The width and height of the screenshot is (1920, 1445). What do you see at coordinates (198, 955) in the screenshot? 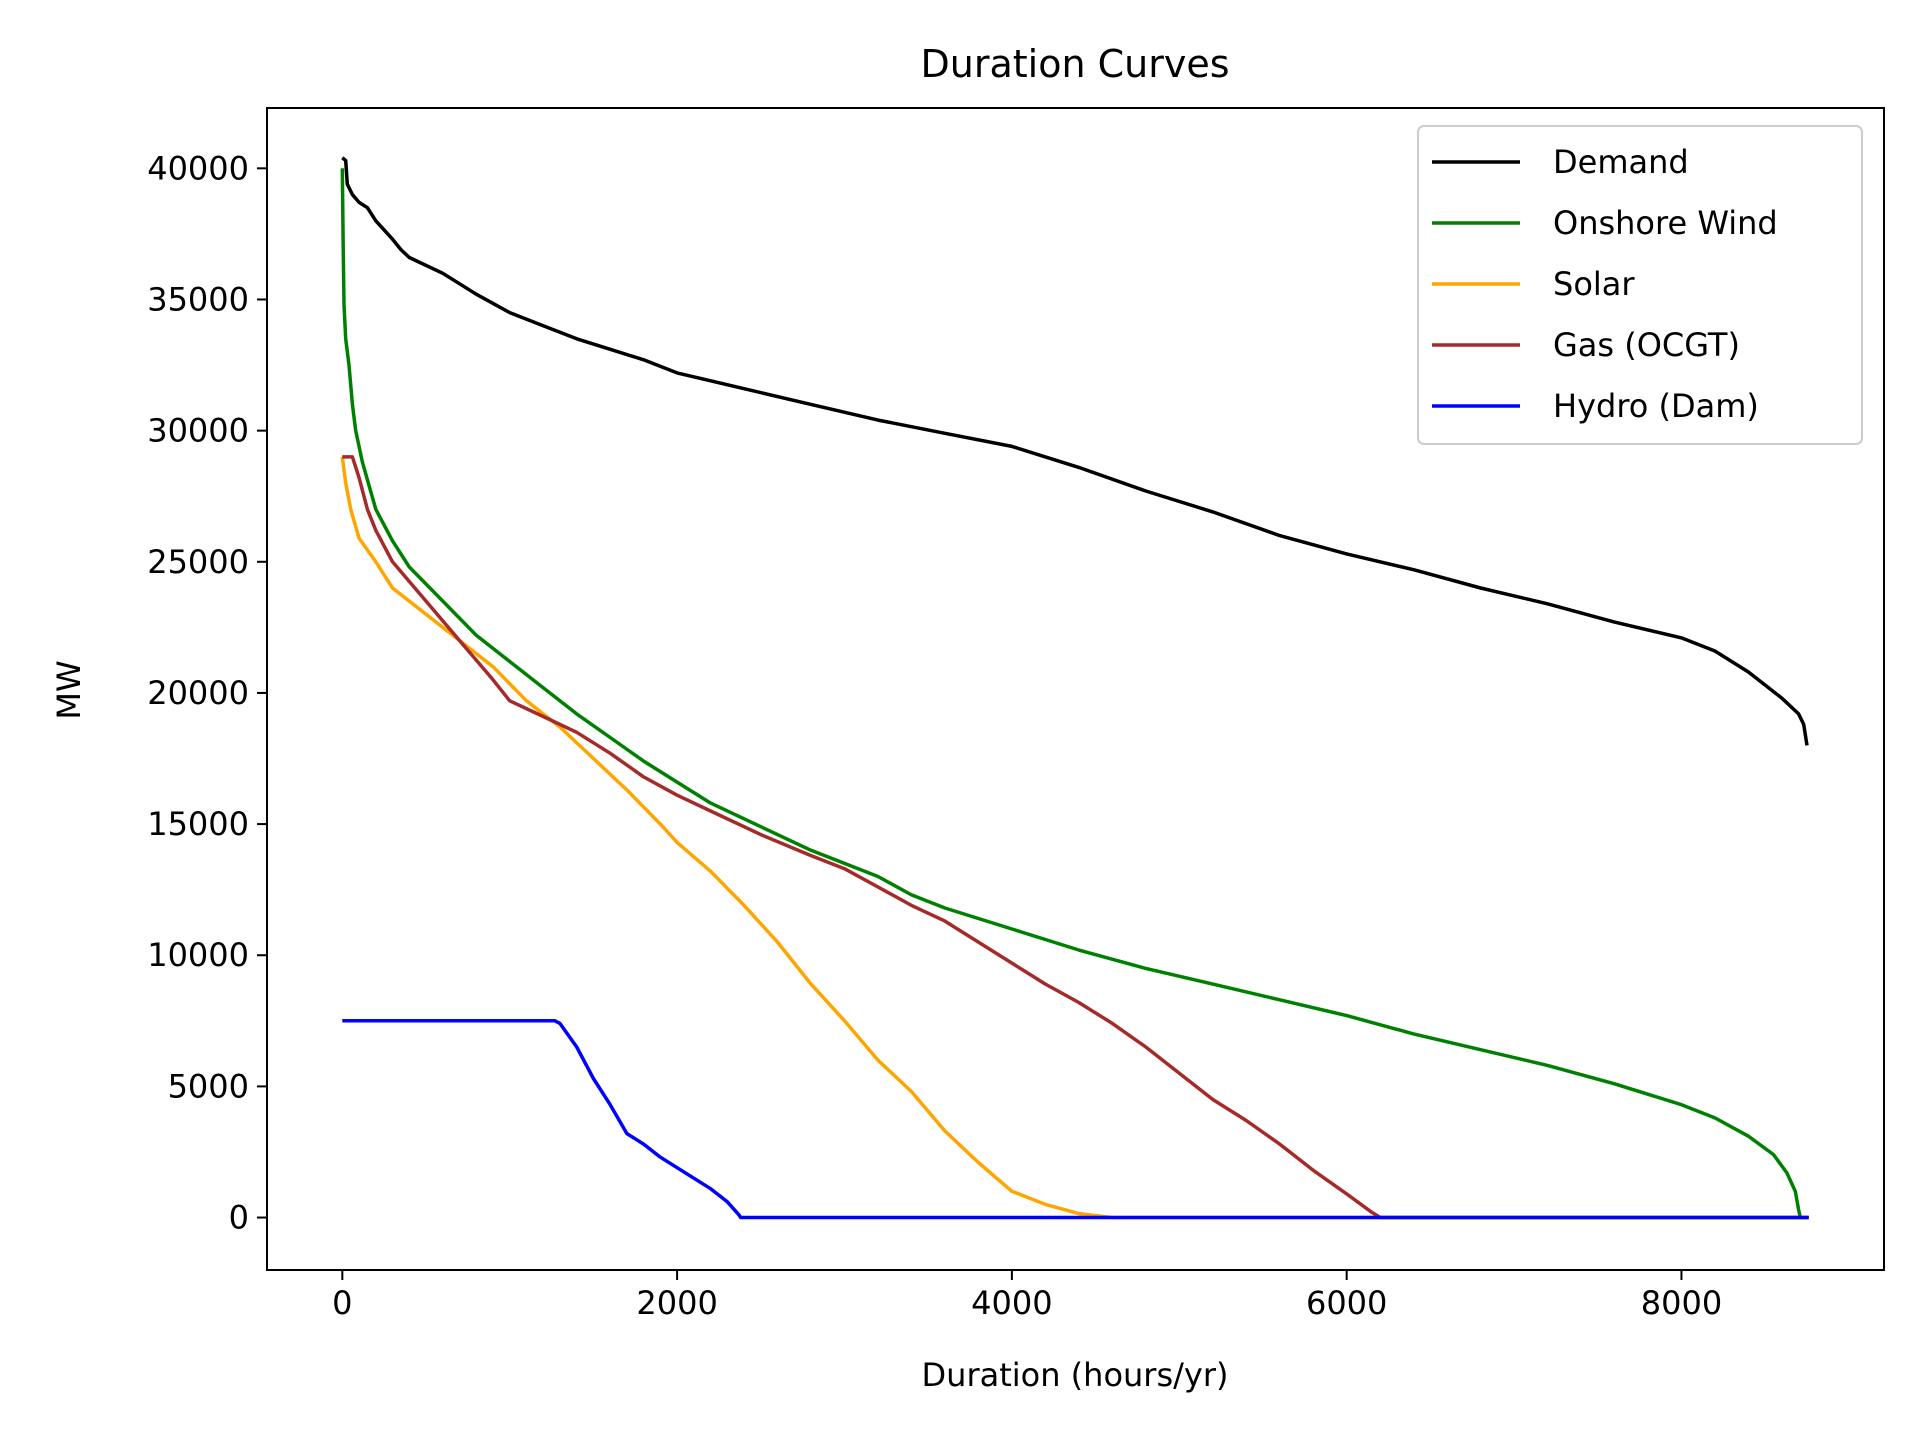
I see `y-tick-label-2: 10000` at bounding box center [198, 955].